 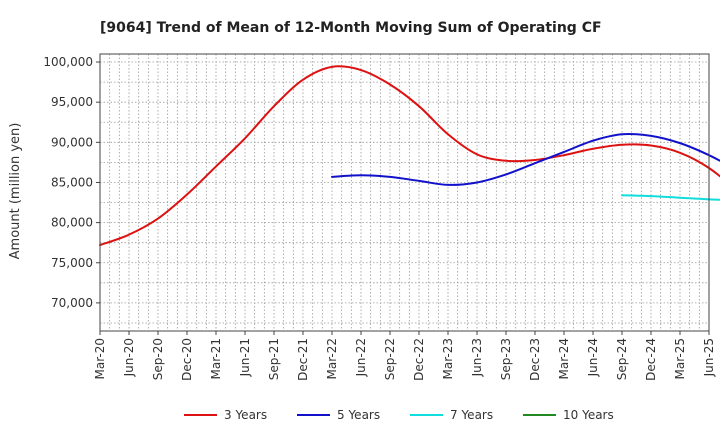 I want to click on y-tick-label: 95,000, so click(x=72, y=102).